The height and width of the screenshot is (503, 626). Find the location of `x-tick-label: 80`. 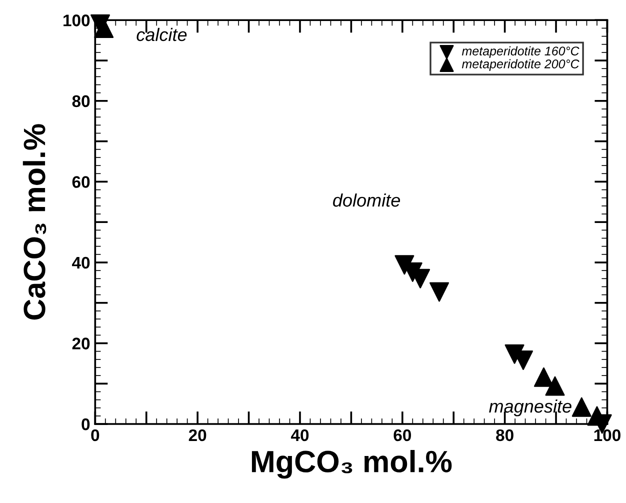

x-tick-label: 80 is located at coordinates (505, 435).